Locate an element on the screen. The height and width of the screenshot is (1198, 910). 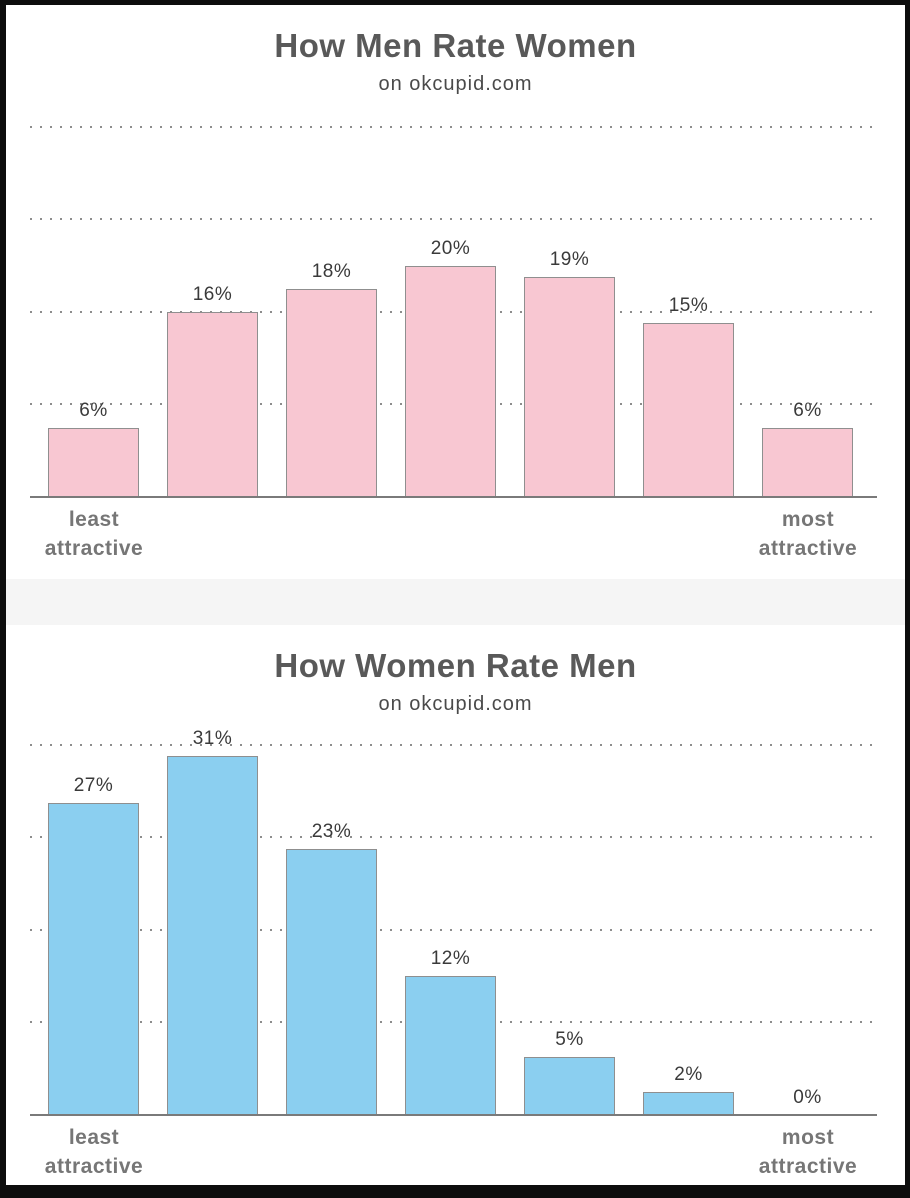
bar-value-label: 5% is located at coordinates (569, 1039).